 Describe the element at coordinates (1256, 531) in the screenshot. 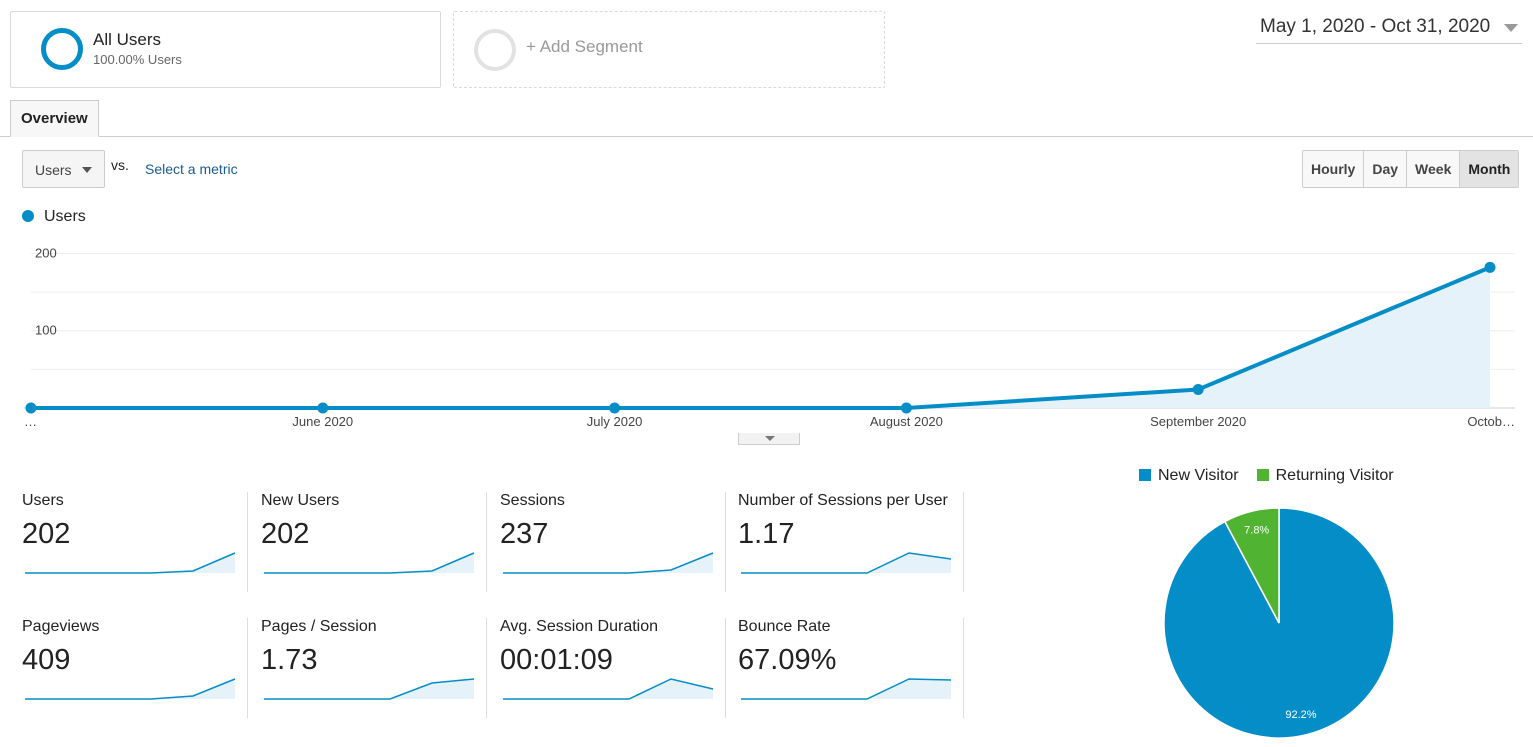

I see `pie-slice-label: 7.8%` at that location.